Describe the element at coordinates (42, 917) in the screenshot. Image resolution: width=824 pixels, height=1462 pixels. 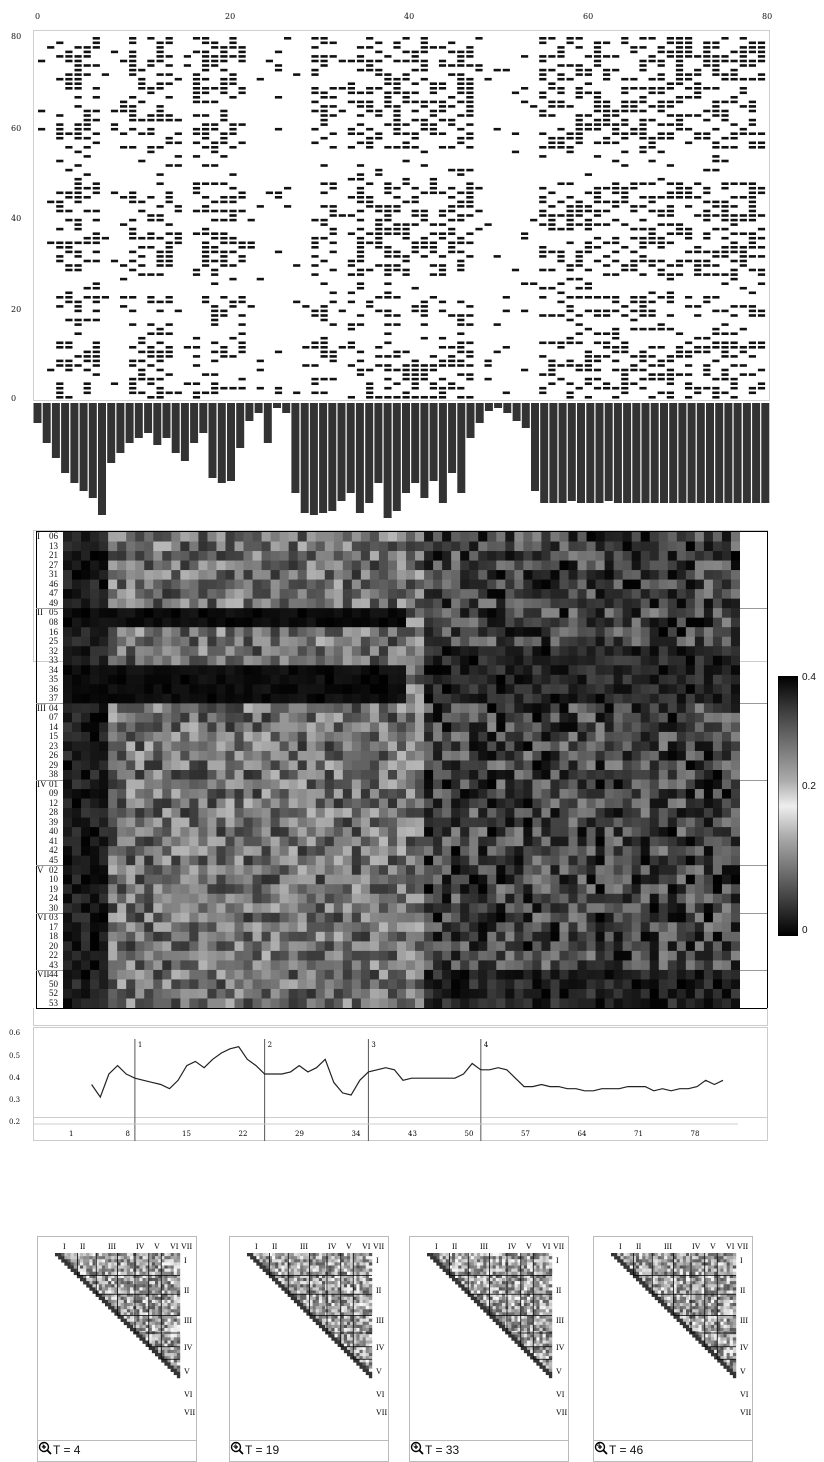
I see `heatmap-group-label: VI` at that location.